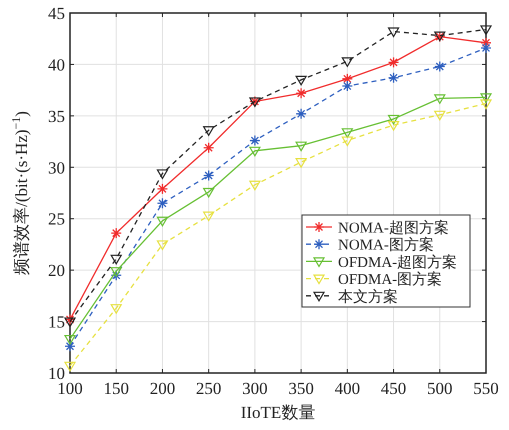 This screenshot has width=509, height=430. Describe the element at coordinates (393, 388) in the screenshot. I see `x-tick-label: 450` at that location.